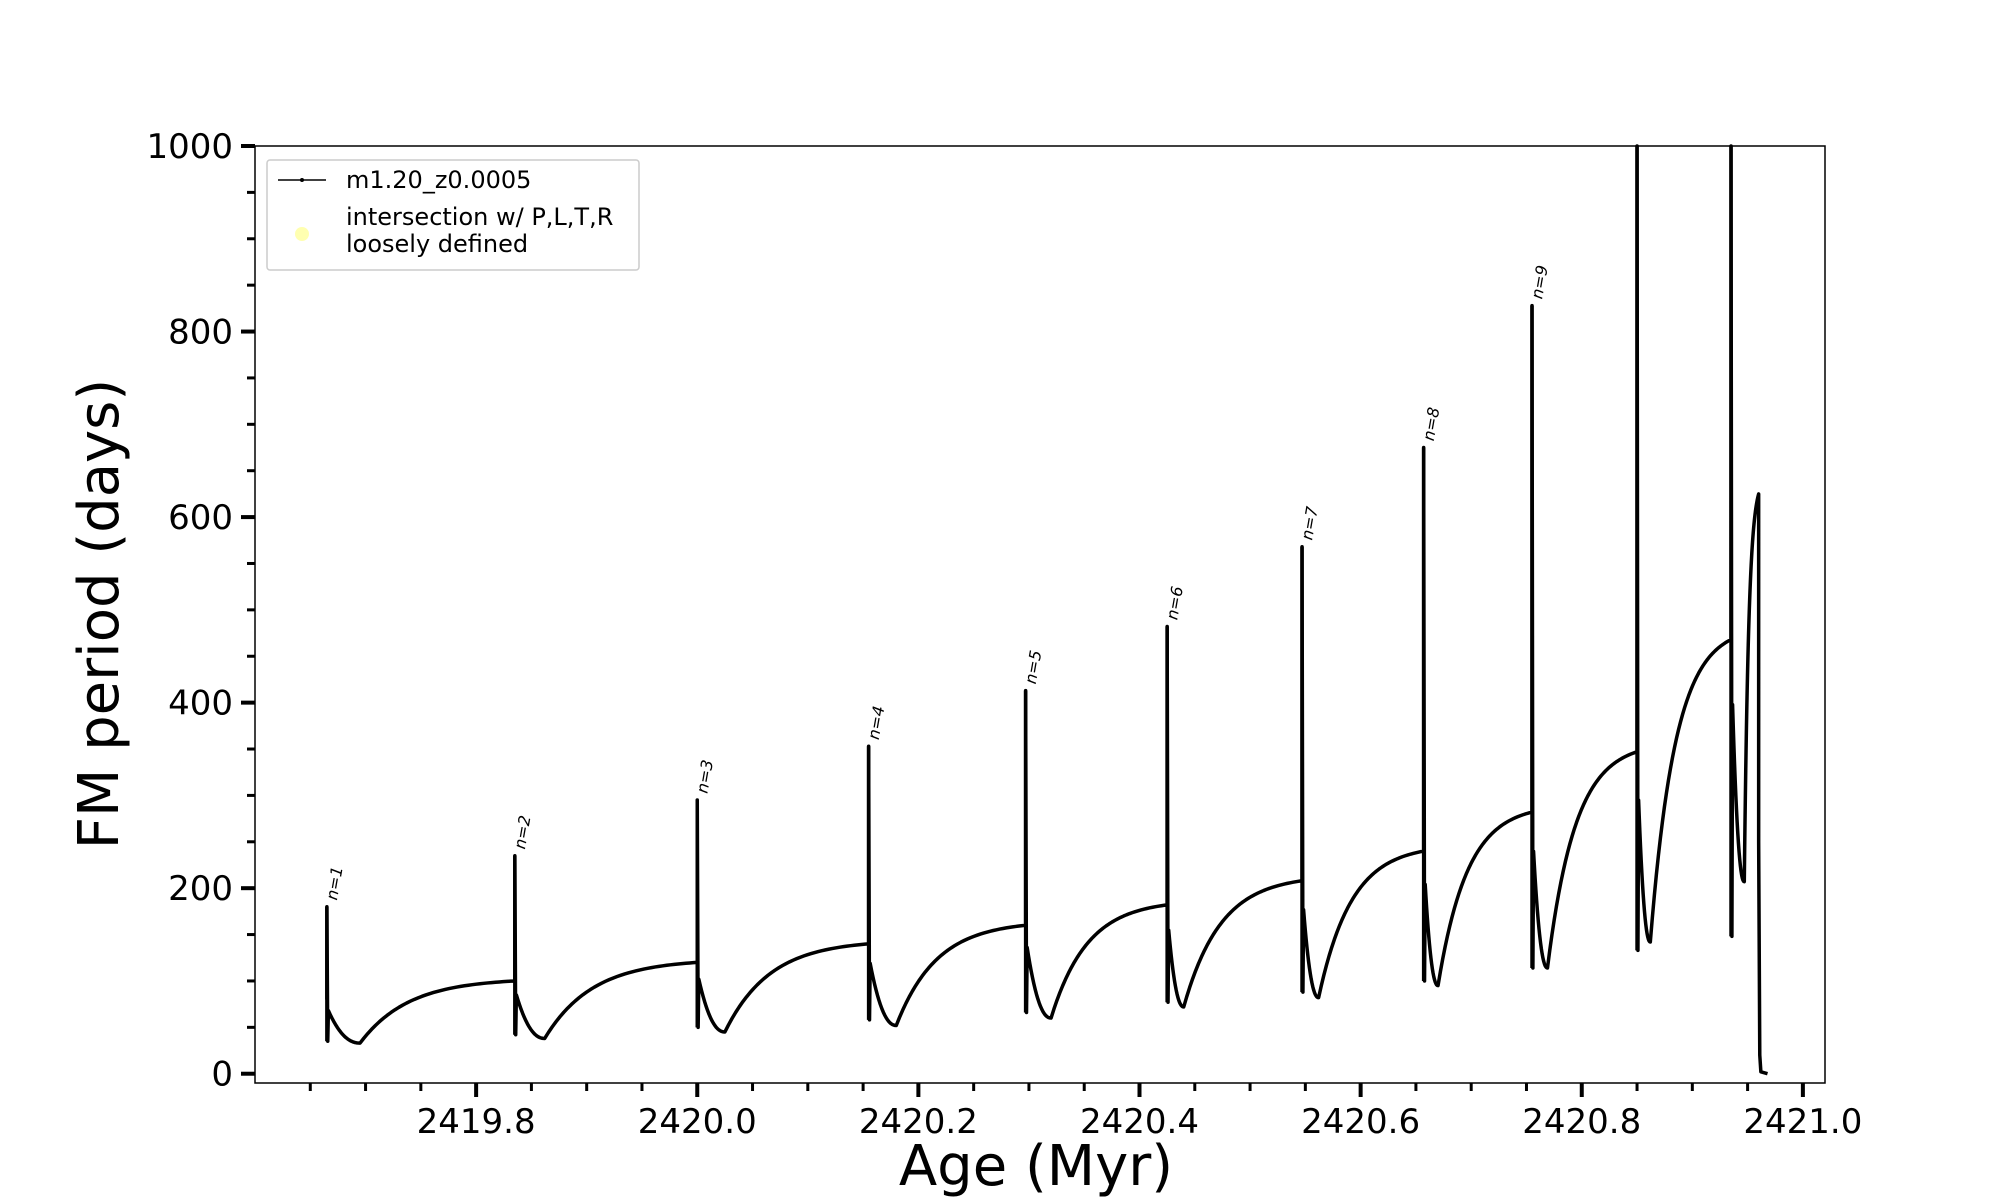 Image resolution: width=2000 pixels, height=1200 pixels. I want to click on legend-entry-model: m1.20_z0.0005, so click(438, 180).